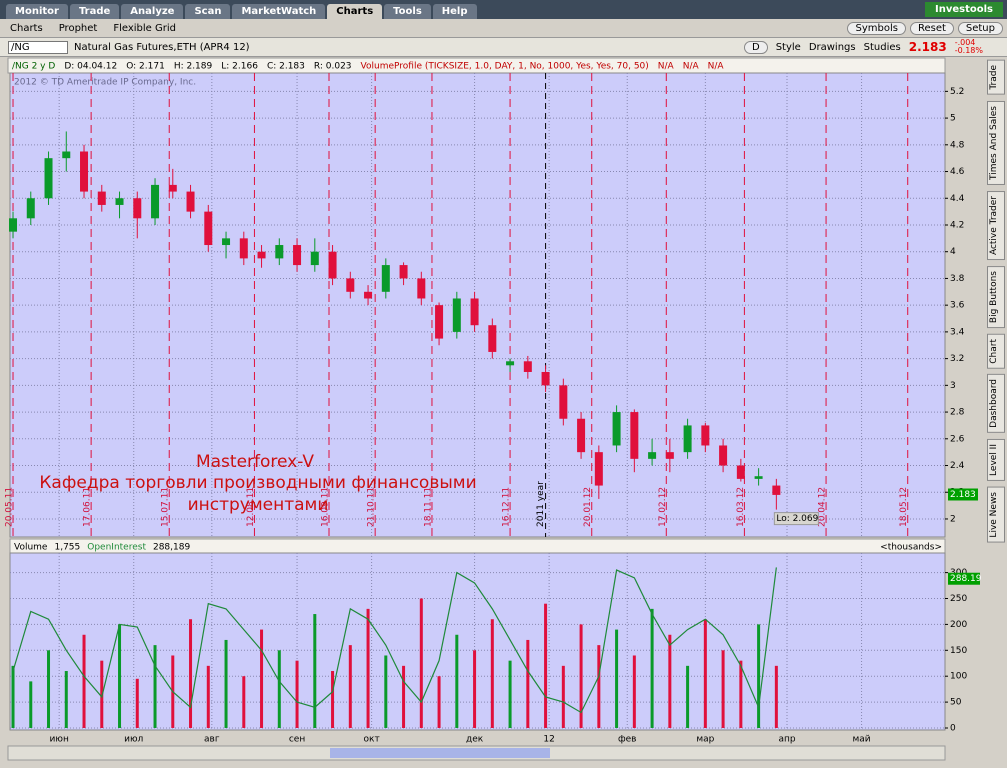  I want to click on period-button: D, so click(755, 47).